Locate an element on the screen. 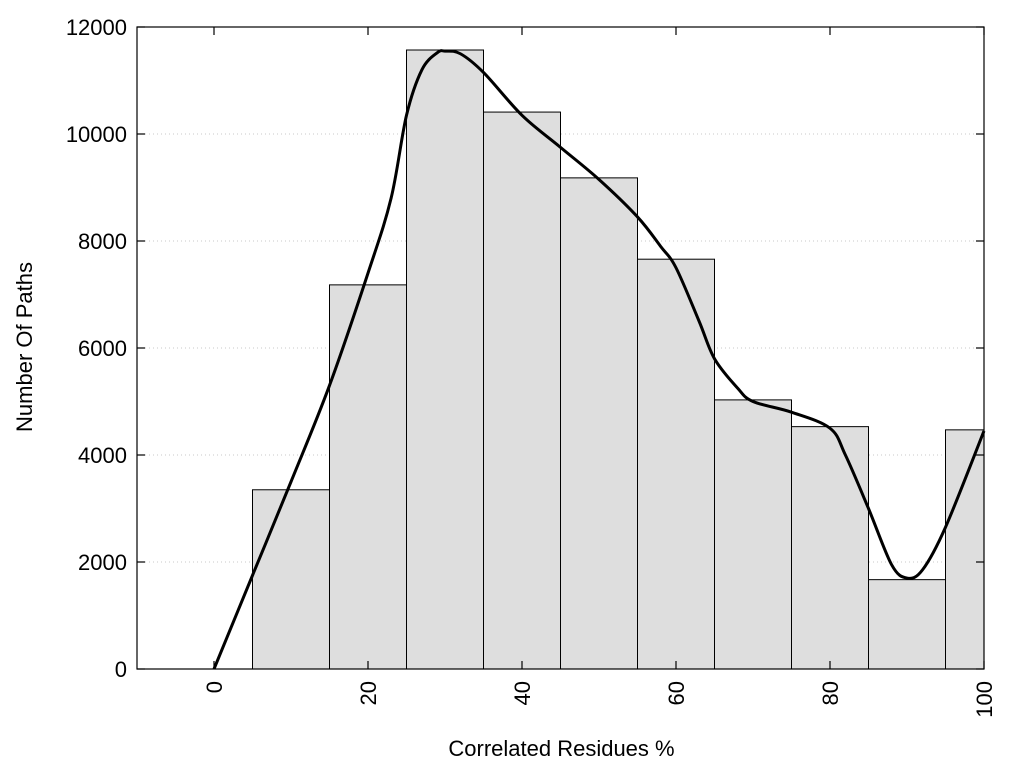  y-tick-label: 8000 is located at coordinates (102, 241).